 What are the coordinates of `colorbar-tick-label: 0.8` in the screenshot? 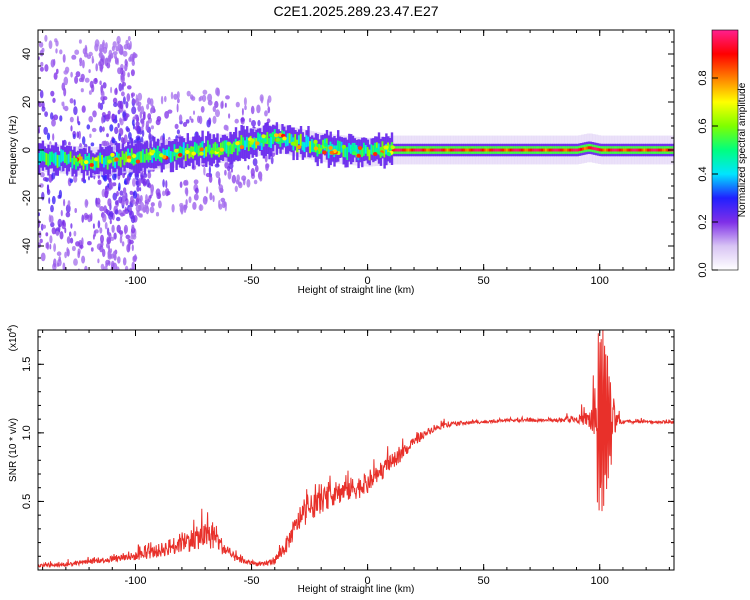 It's located at (703, 77).